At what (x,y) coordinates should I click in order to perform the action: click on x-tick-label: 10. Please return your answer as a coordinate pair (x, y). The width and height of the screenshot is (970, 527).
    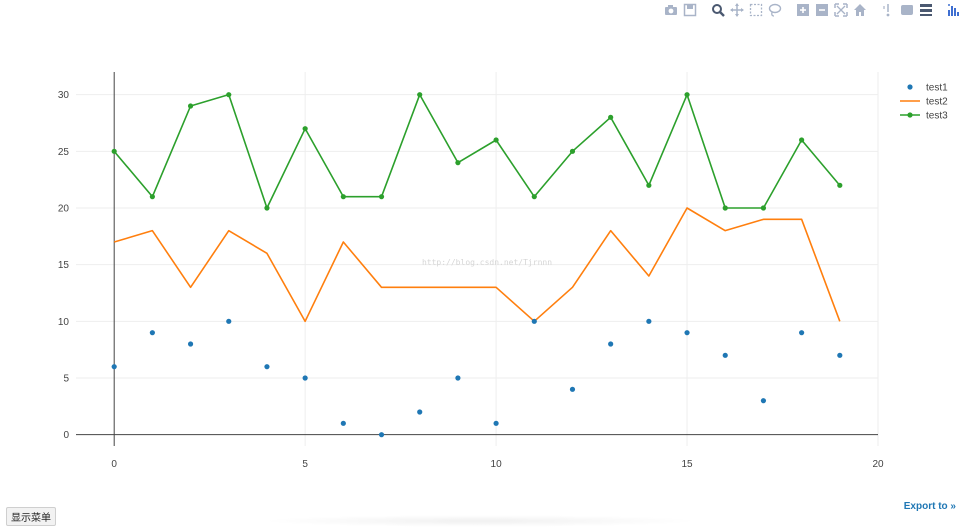
    Looking at the image, I should click on (497, 464).